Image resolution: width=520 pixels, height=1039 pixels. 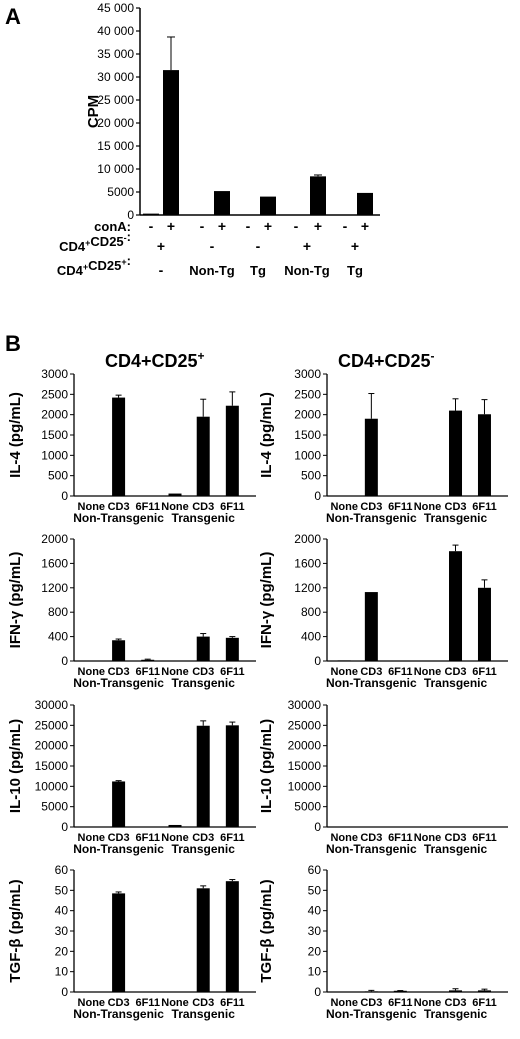 I want to click on y-axis-label: CPM, so click(x=93, y=111).